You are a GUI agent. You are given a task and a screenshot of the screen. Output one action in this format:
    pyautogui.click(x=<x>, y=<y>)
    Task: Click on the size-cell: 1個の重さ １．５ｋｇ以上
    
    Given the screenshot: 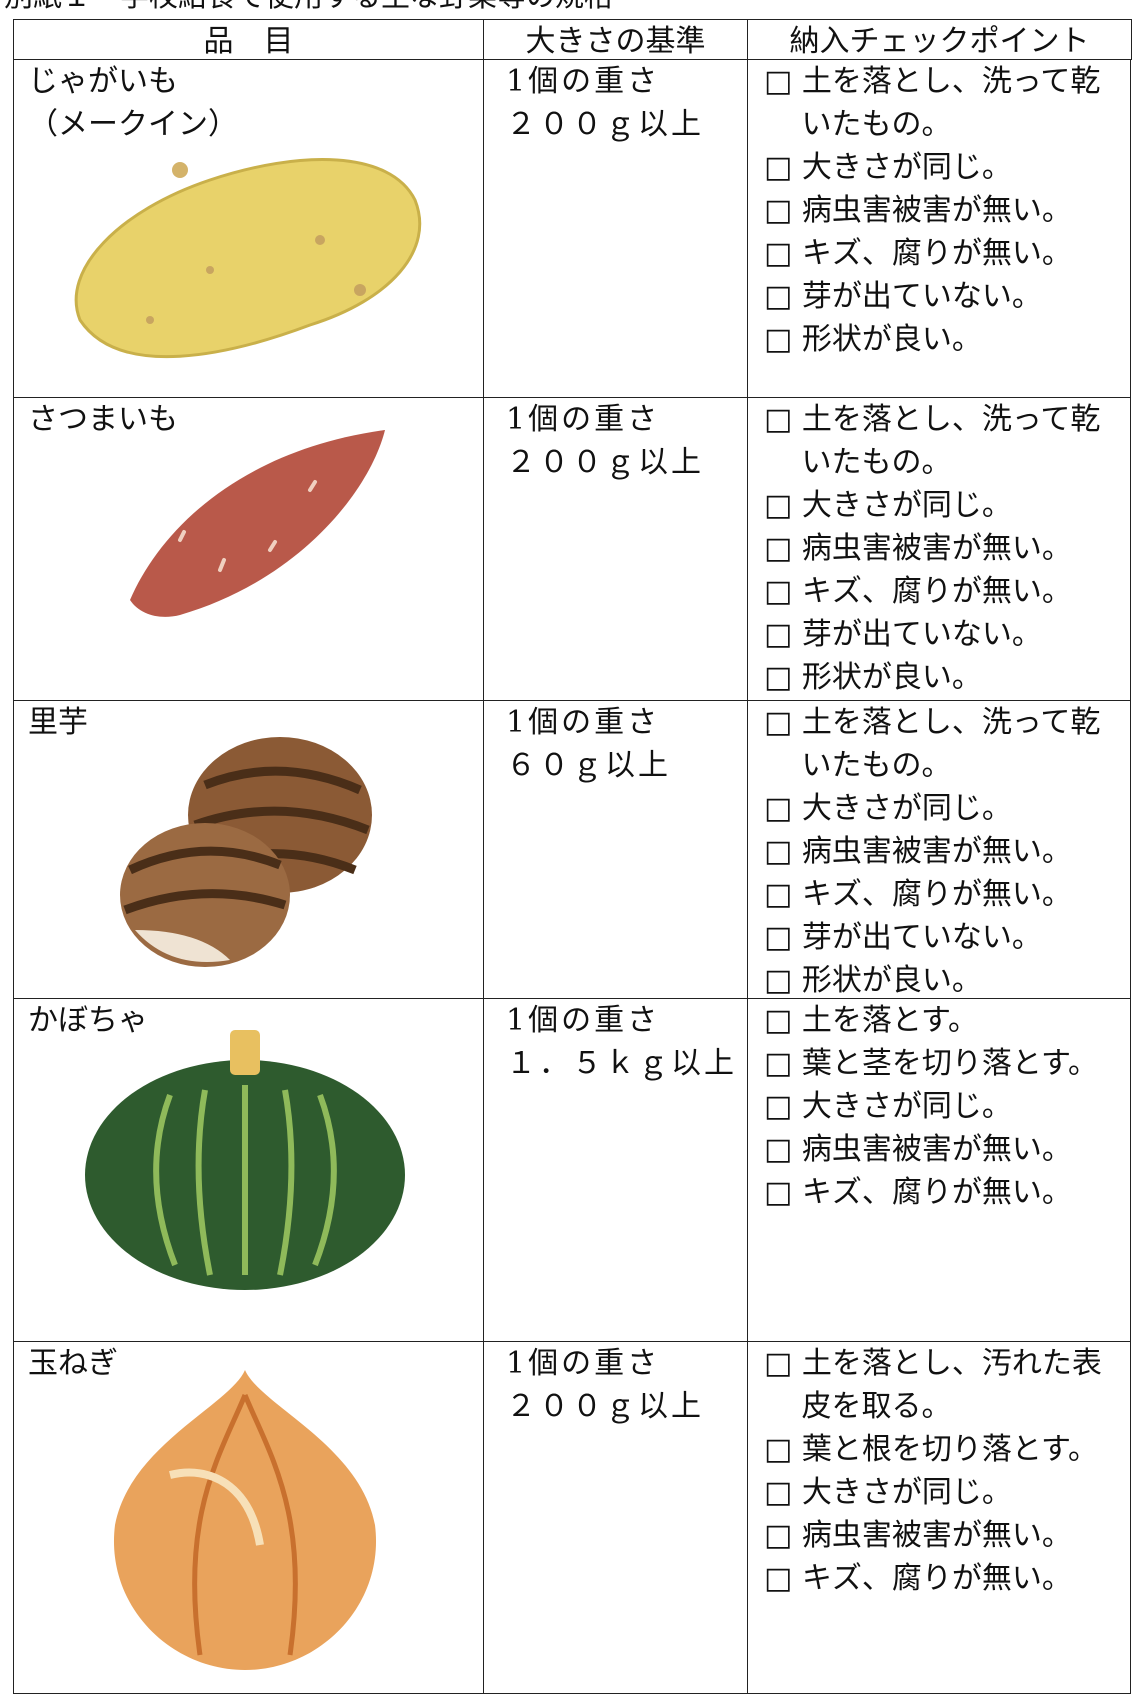 What is the action you would take?
    pyautogui.click(x=615, y=1170)
    